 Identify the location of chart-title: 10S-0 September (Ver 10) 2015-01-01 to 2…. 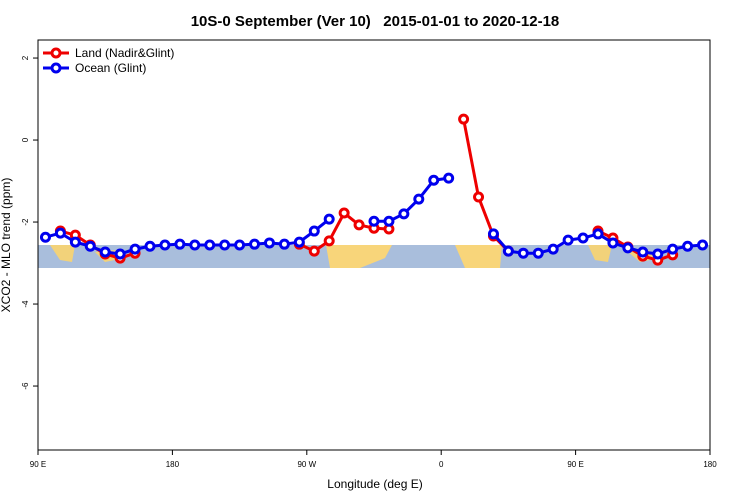
(375, 21).